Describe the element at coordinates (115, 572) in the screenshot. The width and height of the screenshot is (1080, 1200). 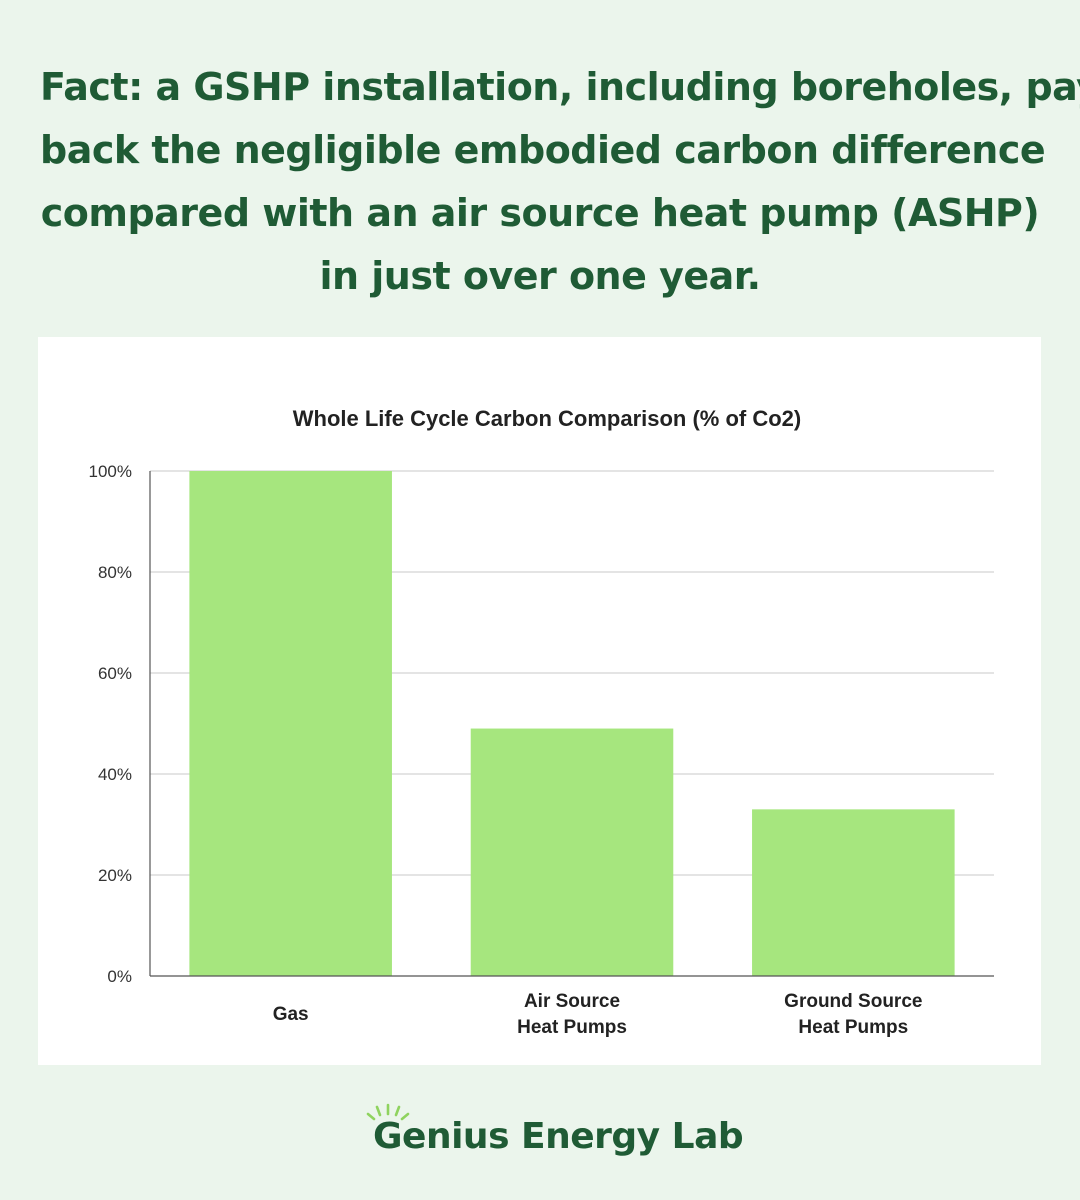
I see `y-tick-label: 80%` at that location.